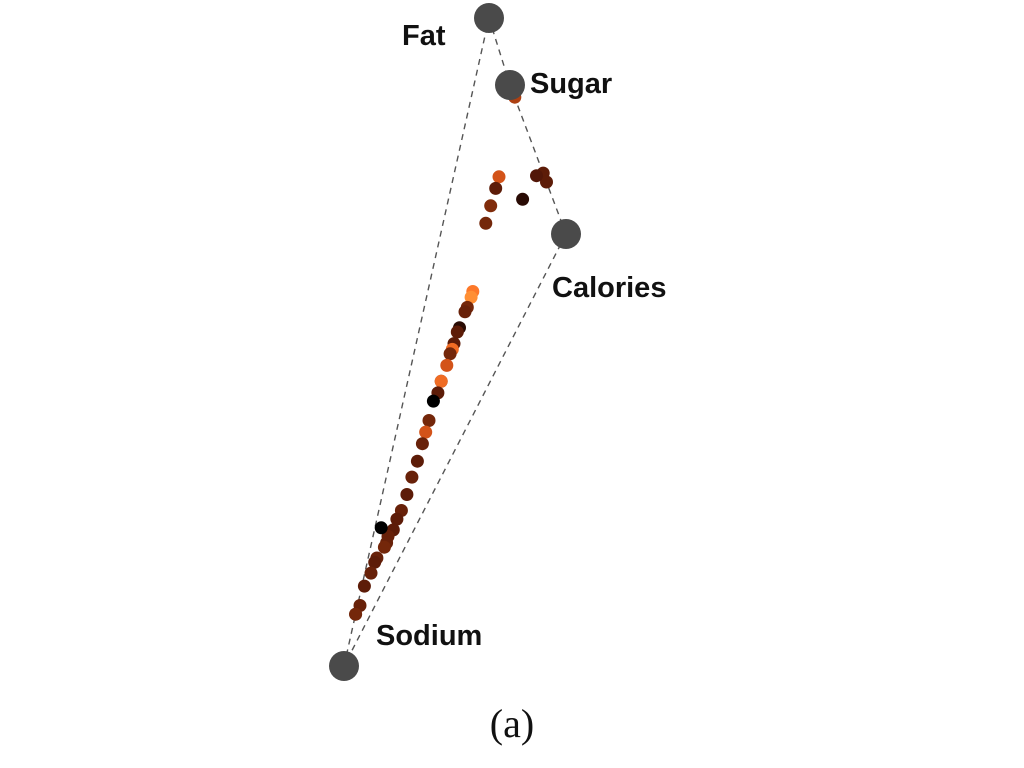  What do you see at coordinates (416, 342) in the screenshot?
I see `polygon-edge-sodium-fat` at bounding box center [416, 342].